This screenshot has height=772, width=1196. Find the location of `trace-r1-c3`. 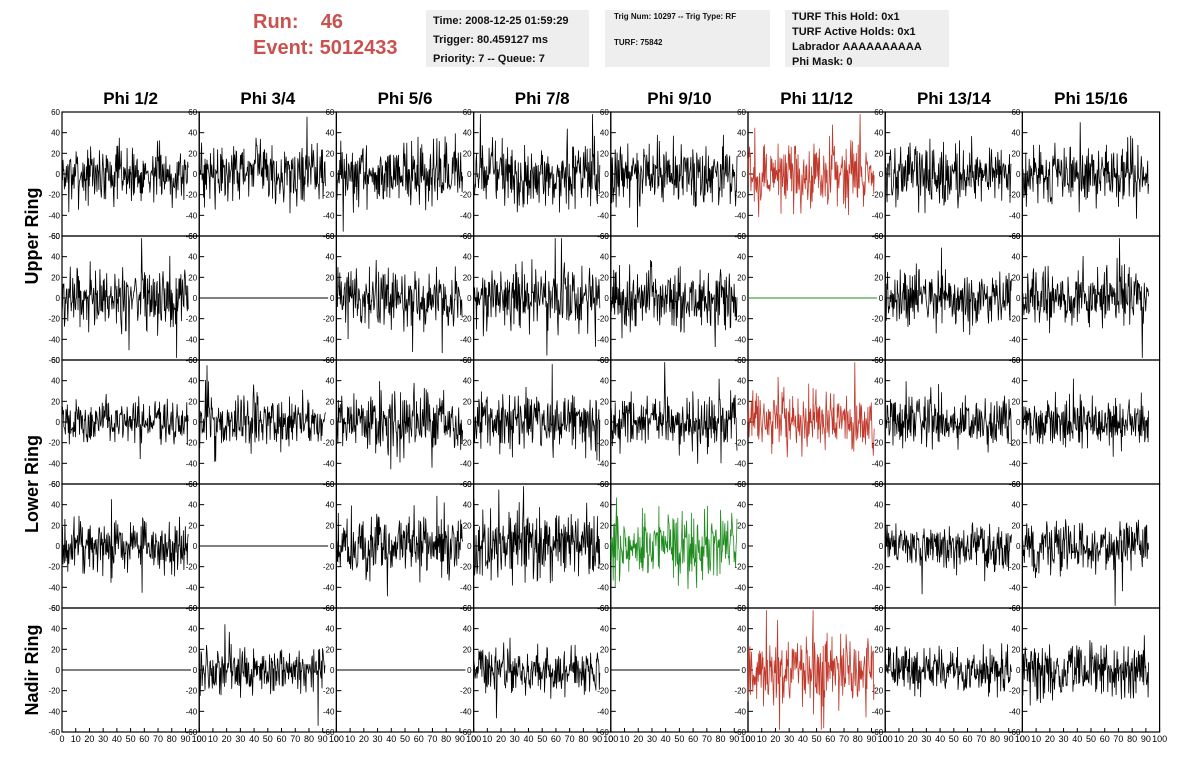

trace-r1-c3 is located at coordinates (399, 182).